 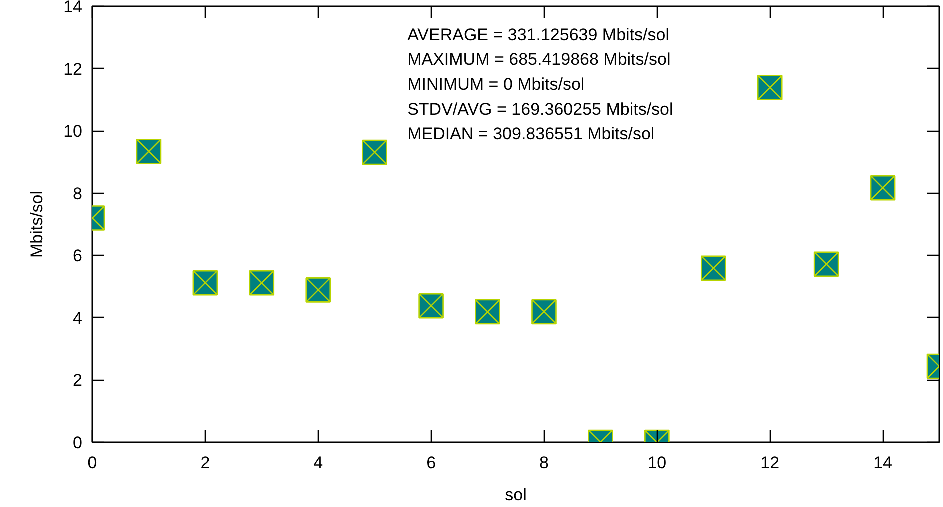 I want to click on x-tick-label: 14, so click(x=883, y=463).